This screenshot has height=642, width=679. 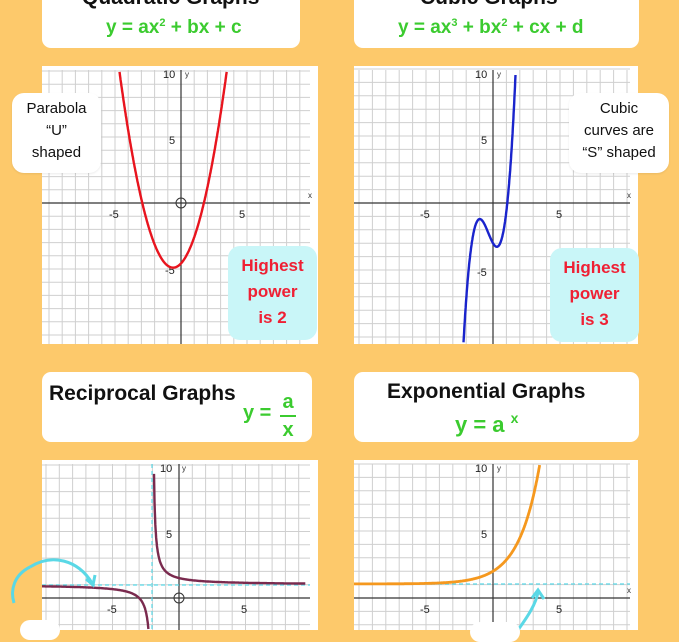 I want to click on quadratic-note-line-3: shaped, so click(x=56, y=152).